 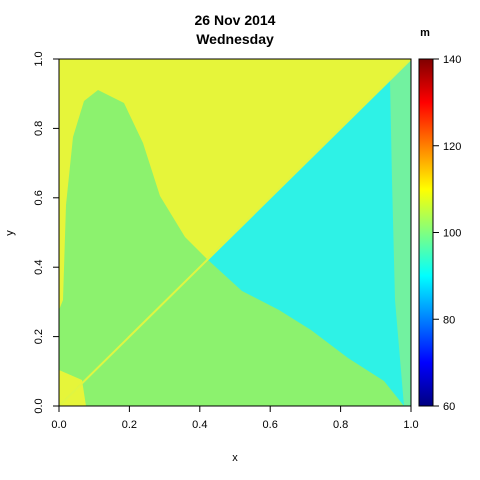 What do you see at coordinates (410, 425) in the screenshot?
I see `x-tick-label: 1.0` at bounding box center [410, 425].